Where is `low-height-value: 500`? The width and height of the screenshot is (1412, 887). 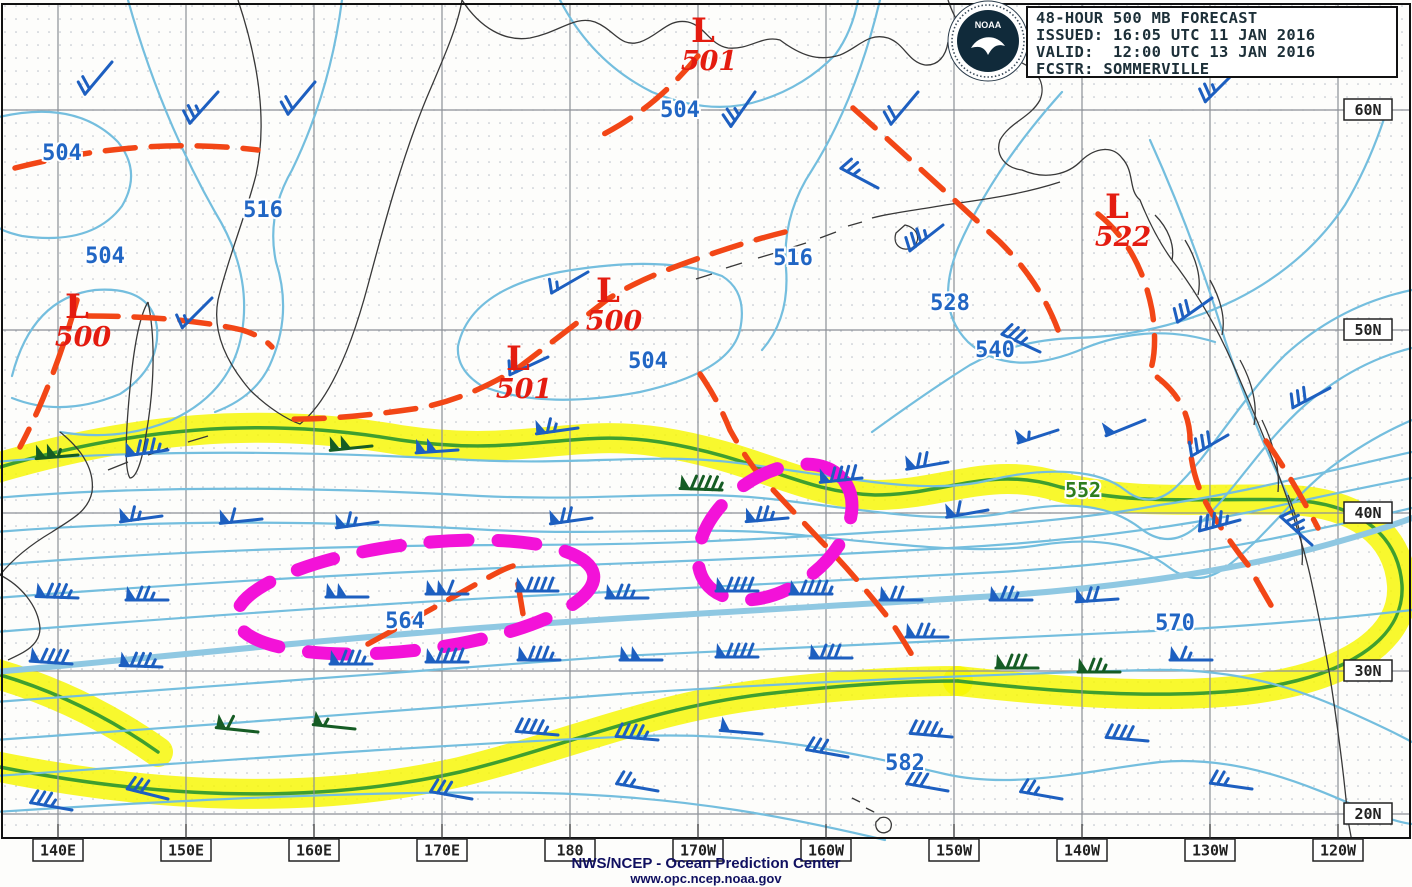
low-height-value: 500 is located at coordinates (83, 337).